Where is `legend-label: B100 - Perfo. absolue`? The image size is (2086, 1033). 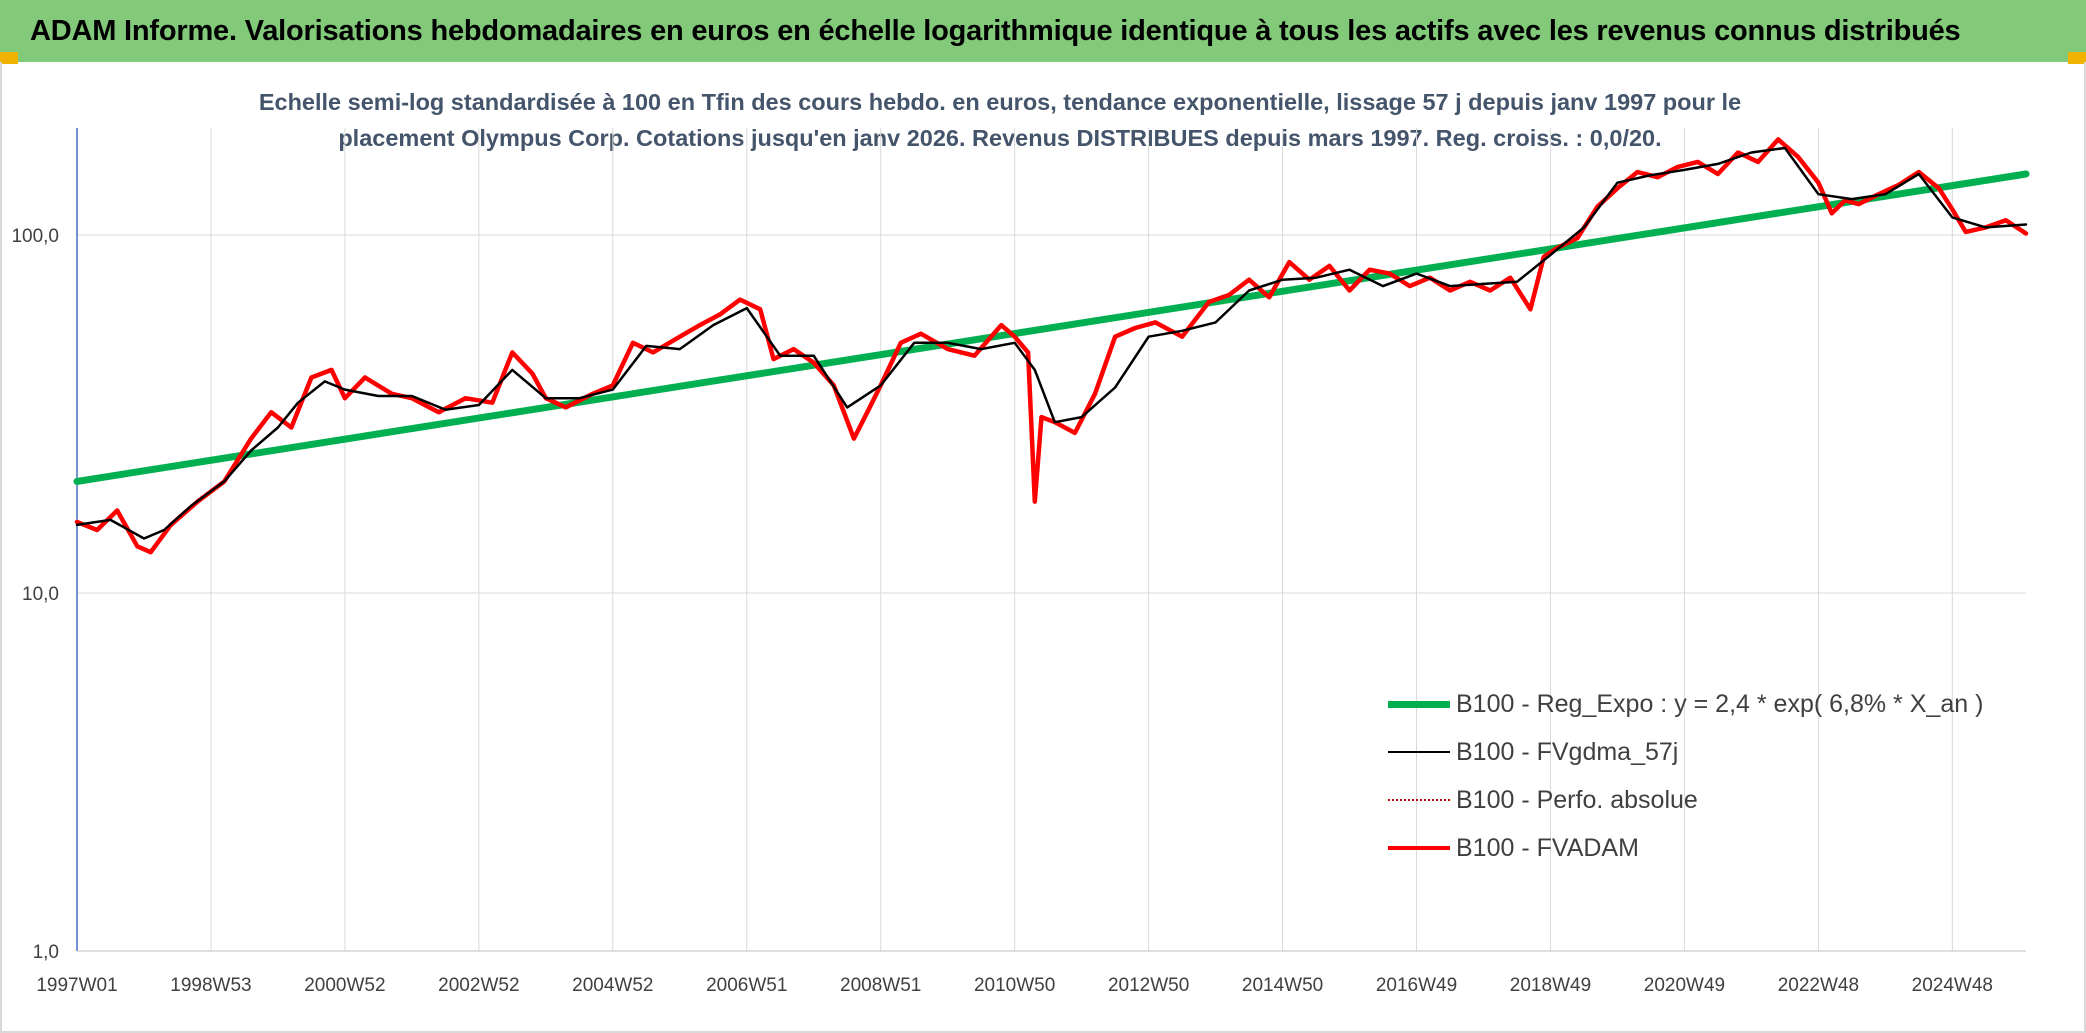 legend-label: B100 - Perfo. absolue is located at coordinates (1577, 799).